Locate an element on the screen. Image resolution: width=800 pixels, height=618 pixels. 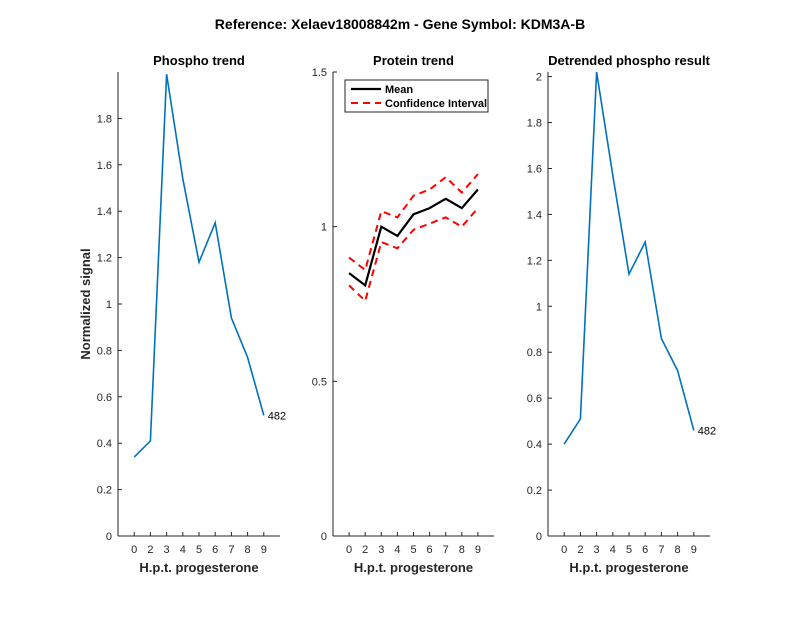
panel-title: Protein trend is located at coordinates (413, 60).